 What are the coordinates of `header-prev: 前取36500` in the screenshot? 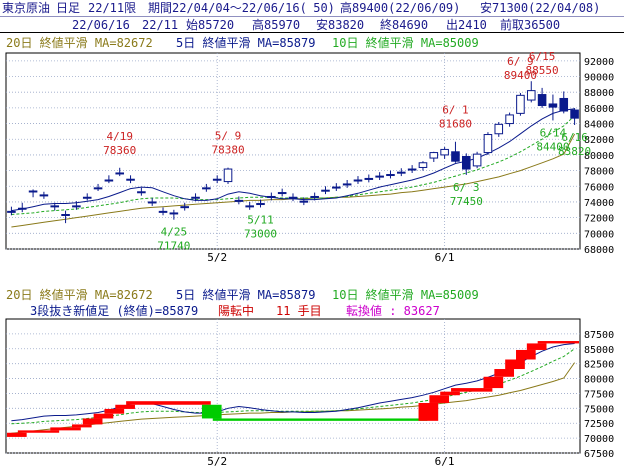 It's located at (530, 25).